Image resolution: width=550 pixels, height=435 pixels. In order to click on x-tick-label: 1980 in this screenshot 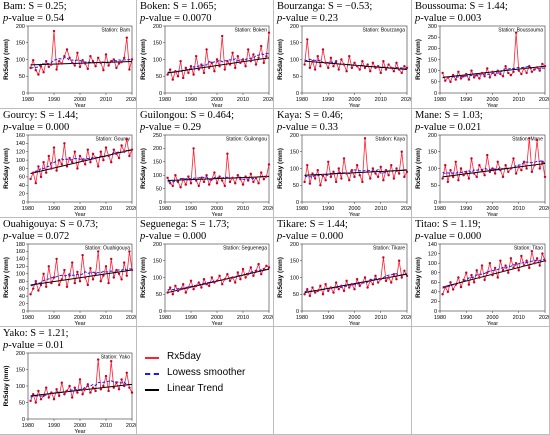, I will do `click(28, 426)`.